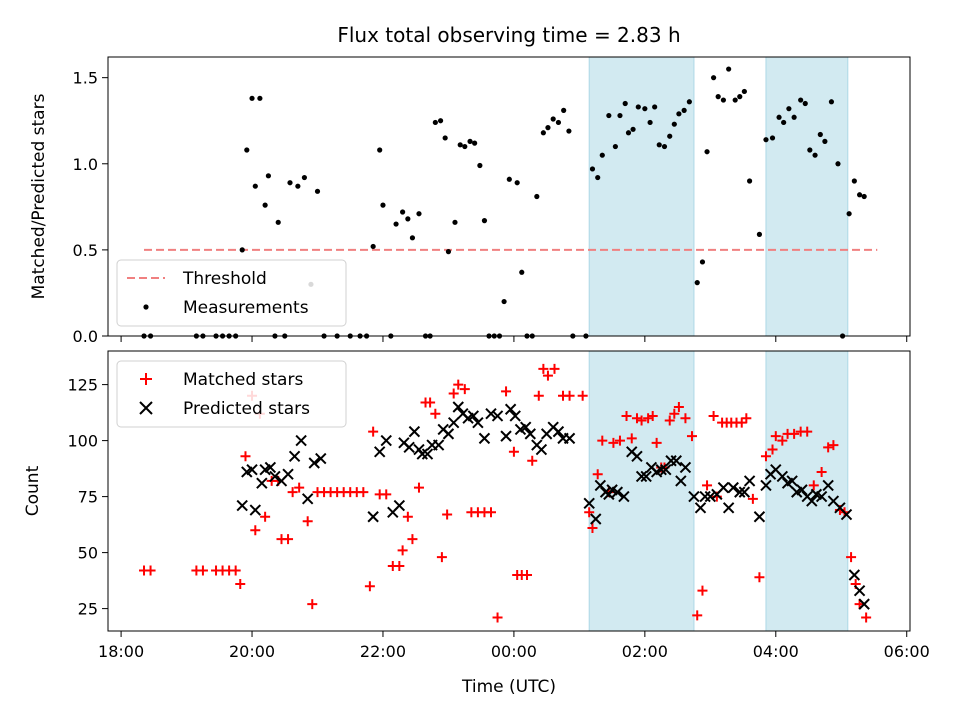 This screenshot has height=720, width=960. Describe the element at coordinates (224, 279) in the screenshot. I see `legend-label: Threshold` at that location.